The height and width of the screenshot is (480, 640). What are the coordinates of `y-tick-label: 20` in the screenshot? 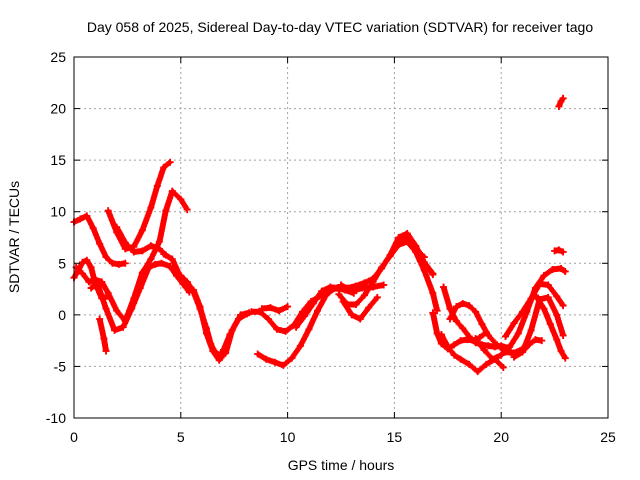 It's located at (58, 109).